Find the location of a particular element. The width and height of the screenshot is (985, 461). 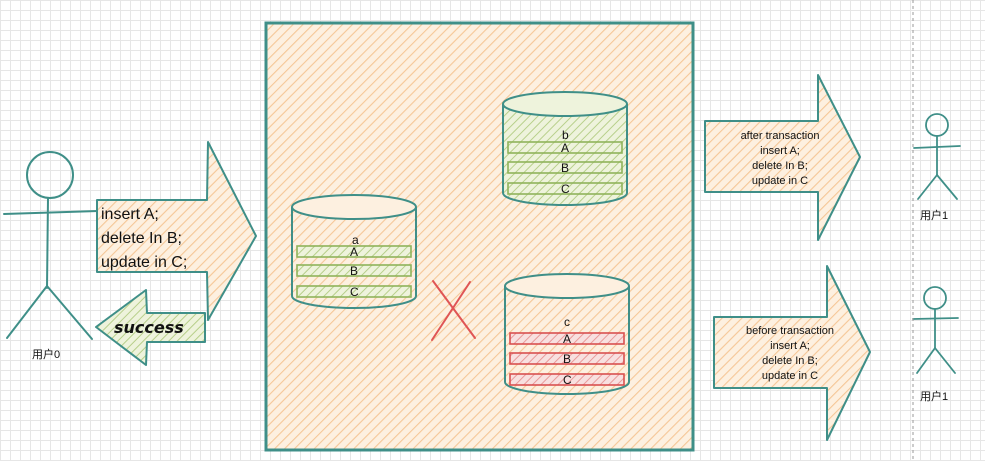

database-c-row-a is located at coordinates (567, 338).